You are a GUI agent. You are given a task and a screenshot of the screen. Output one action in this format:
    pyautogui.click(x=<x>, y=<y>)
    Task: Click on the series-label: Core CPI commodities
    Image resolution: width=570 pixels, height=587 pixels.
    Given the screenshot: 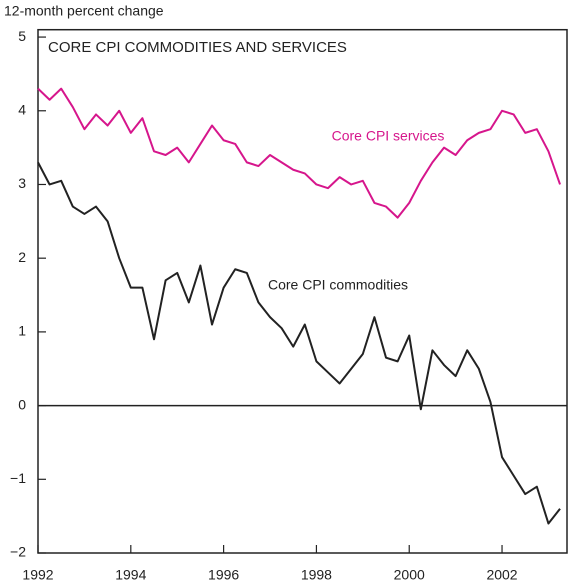 What is the action you would take?
    pyautogui.click(x=338, y=285)
    